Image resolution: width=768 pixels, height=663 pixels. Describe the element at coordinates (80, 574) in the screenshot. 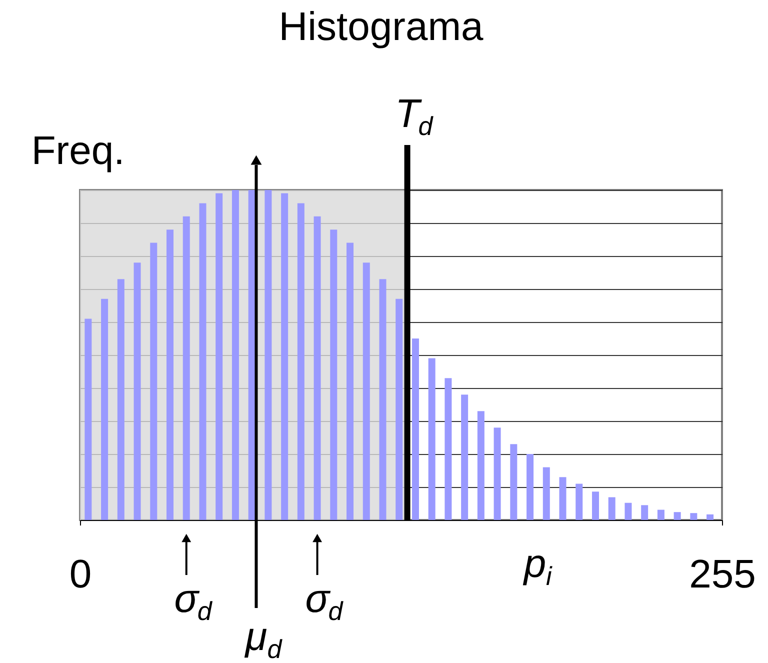

I see `x-tick-label: 0` at that location.